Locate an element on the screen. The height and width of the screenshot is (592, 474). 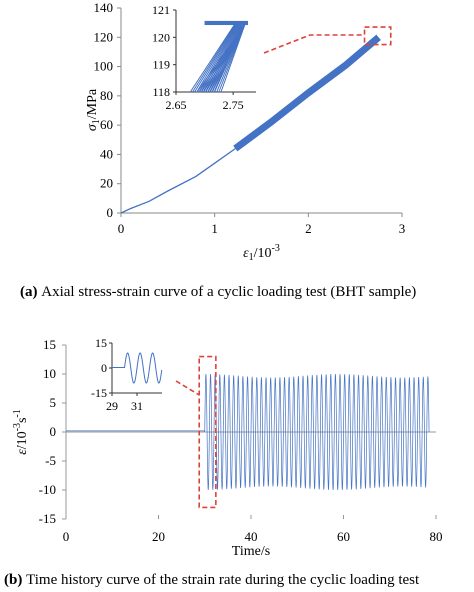
y-tick-label: 100 is located at coordinates (104, 66).